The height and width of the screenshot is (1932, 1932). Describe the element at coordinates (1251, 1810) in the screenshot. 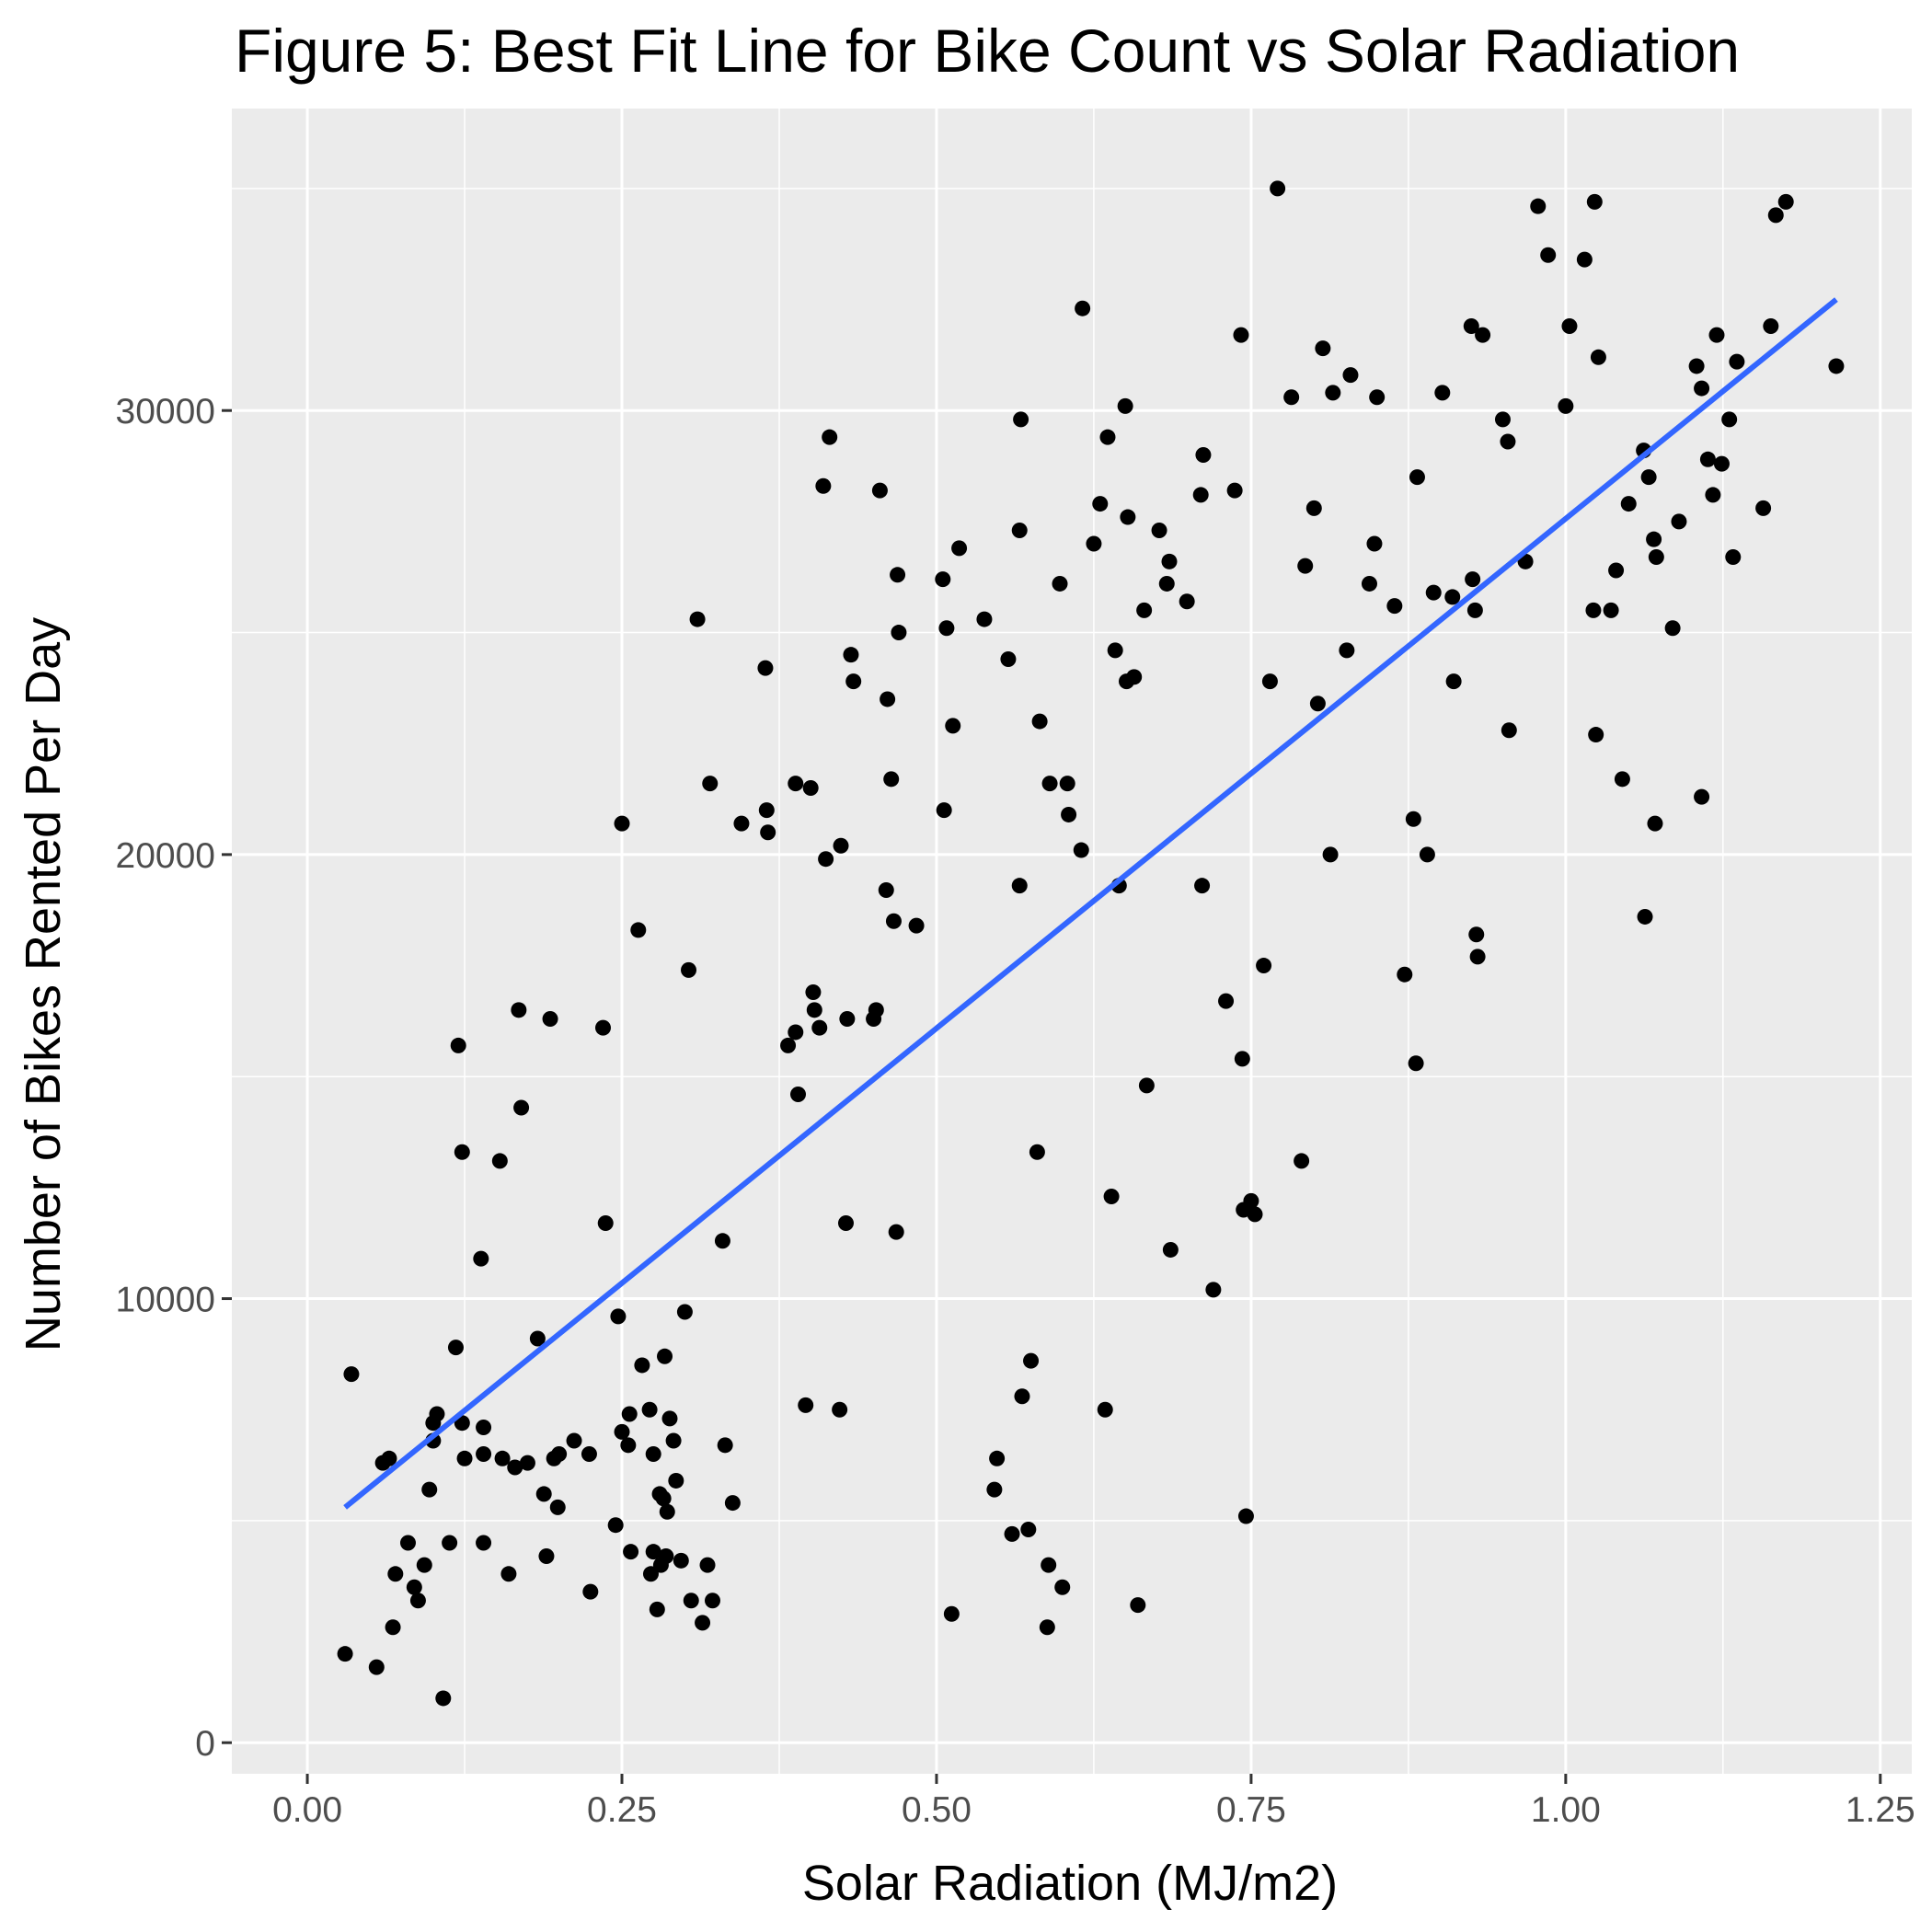

I see `x-tick-label: 0.75` at that location.